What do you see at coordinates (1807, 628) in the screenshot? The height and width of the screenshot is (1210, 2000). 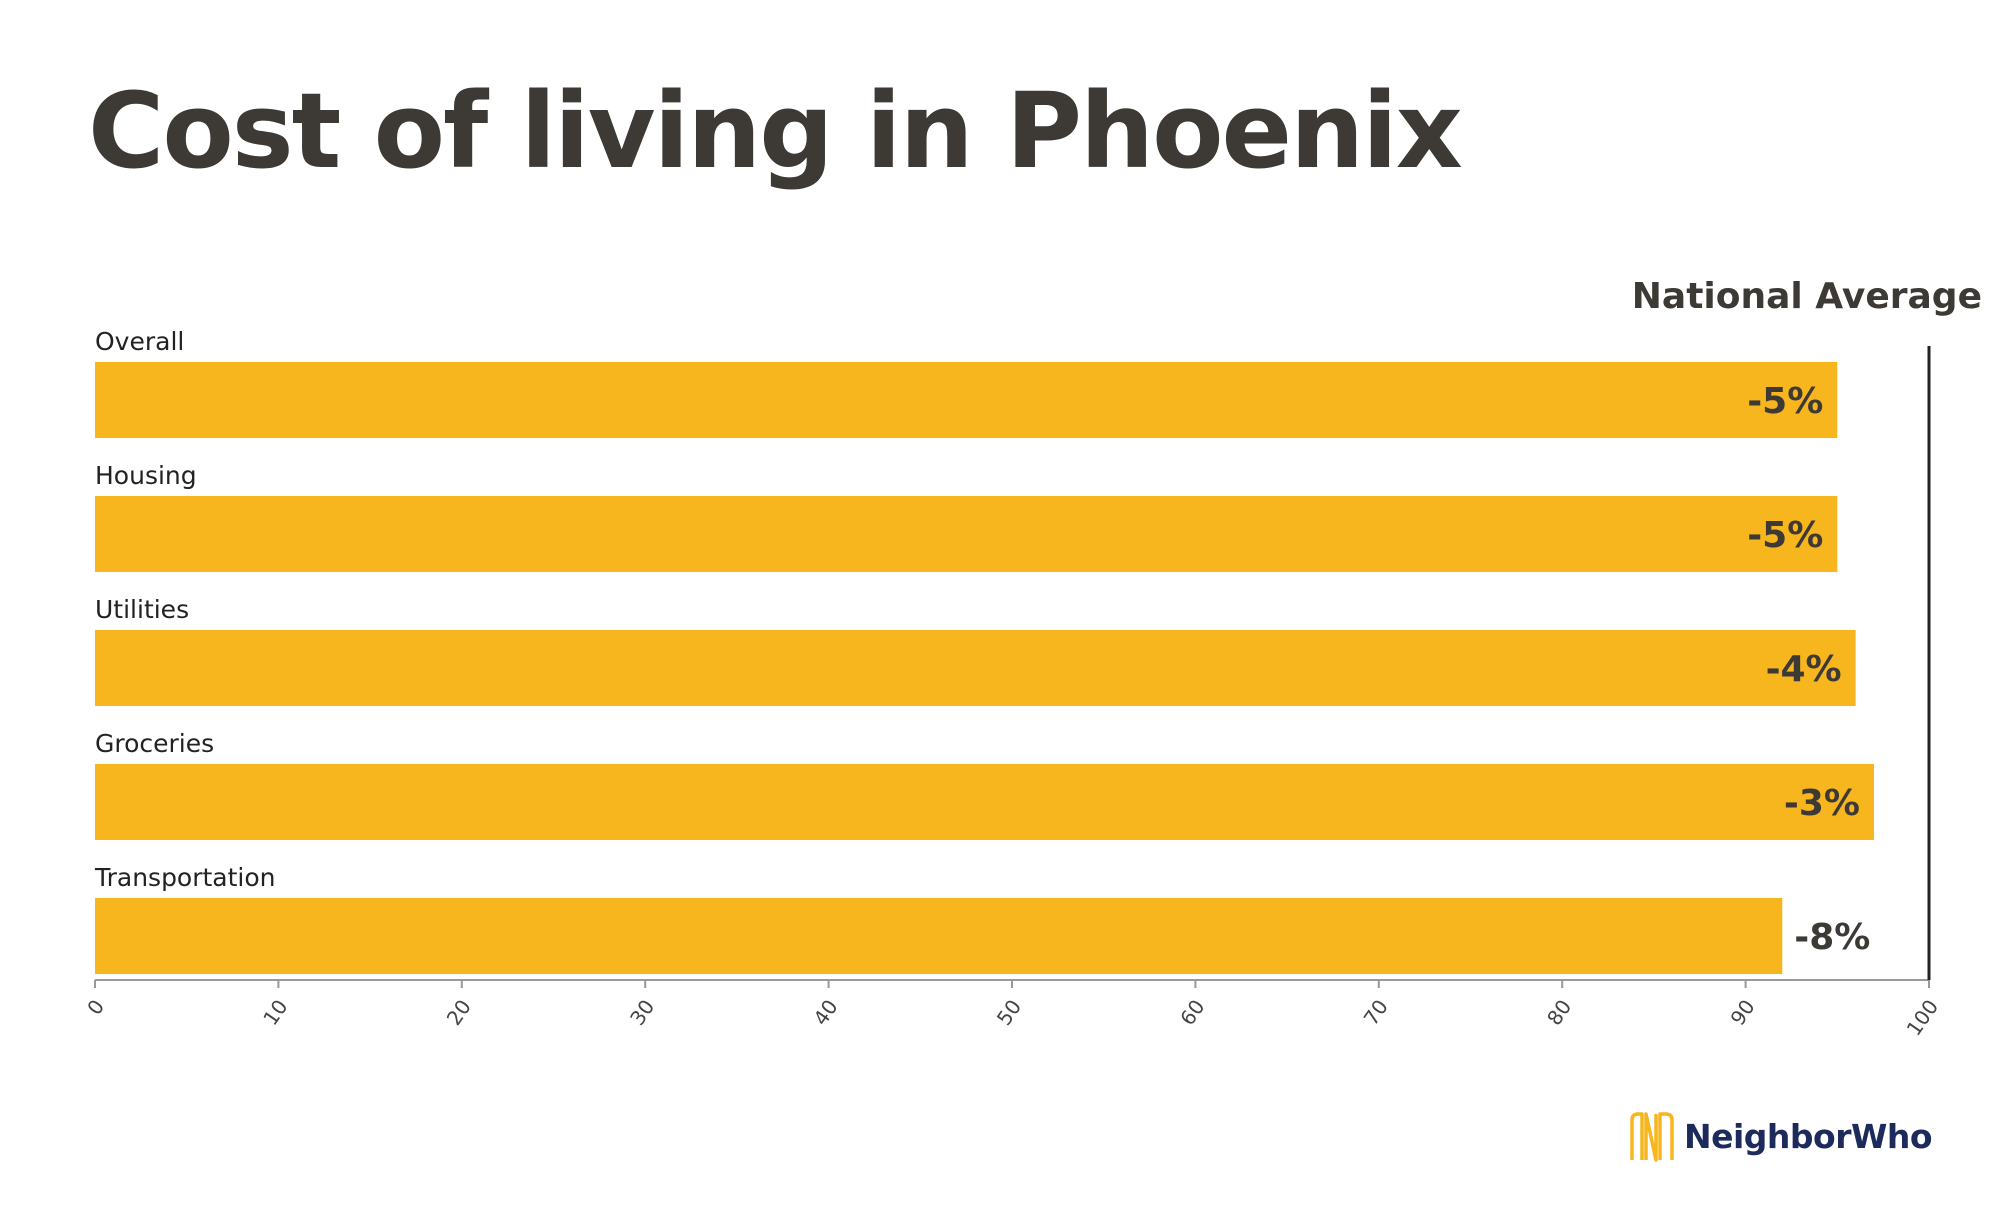 I see `reference-line-group: National Average` at bounding box center [1807, 628].